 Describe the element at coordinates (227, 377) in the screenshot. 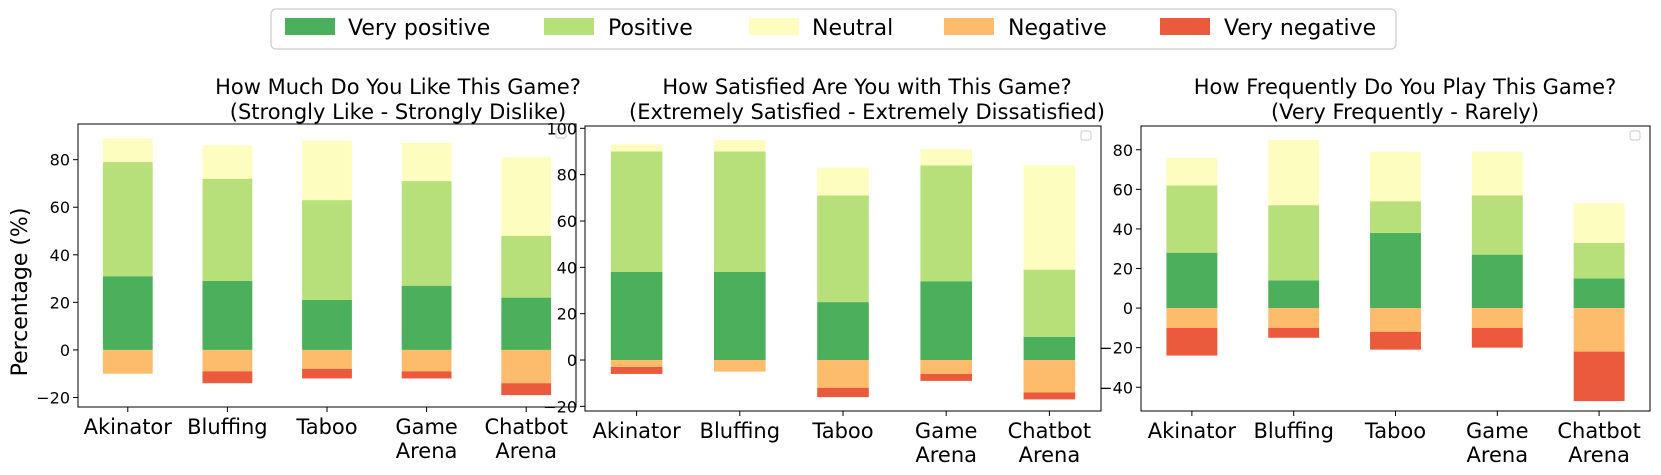

I see `bar-bluffing-very-negative` at that location.